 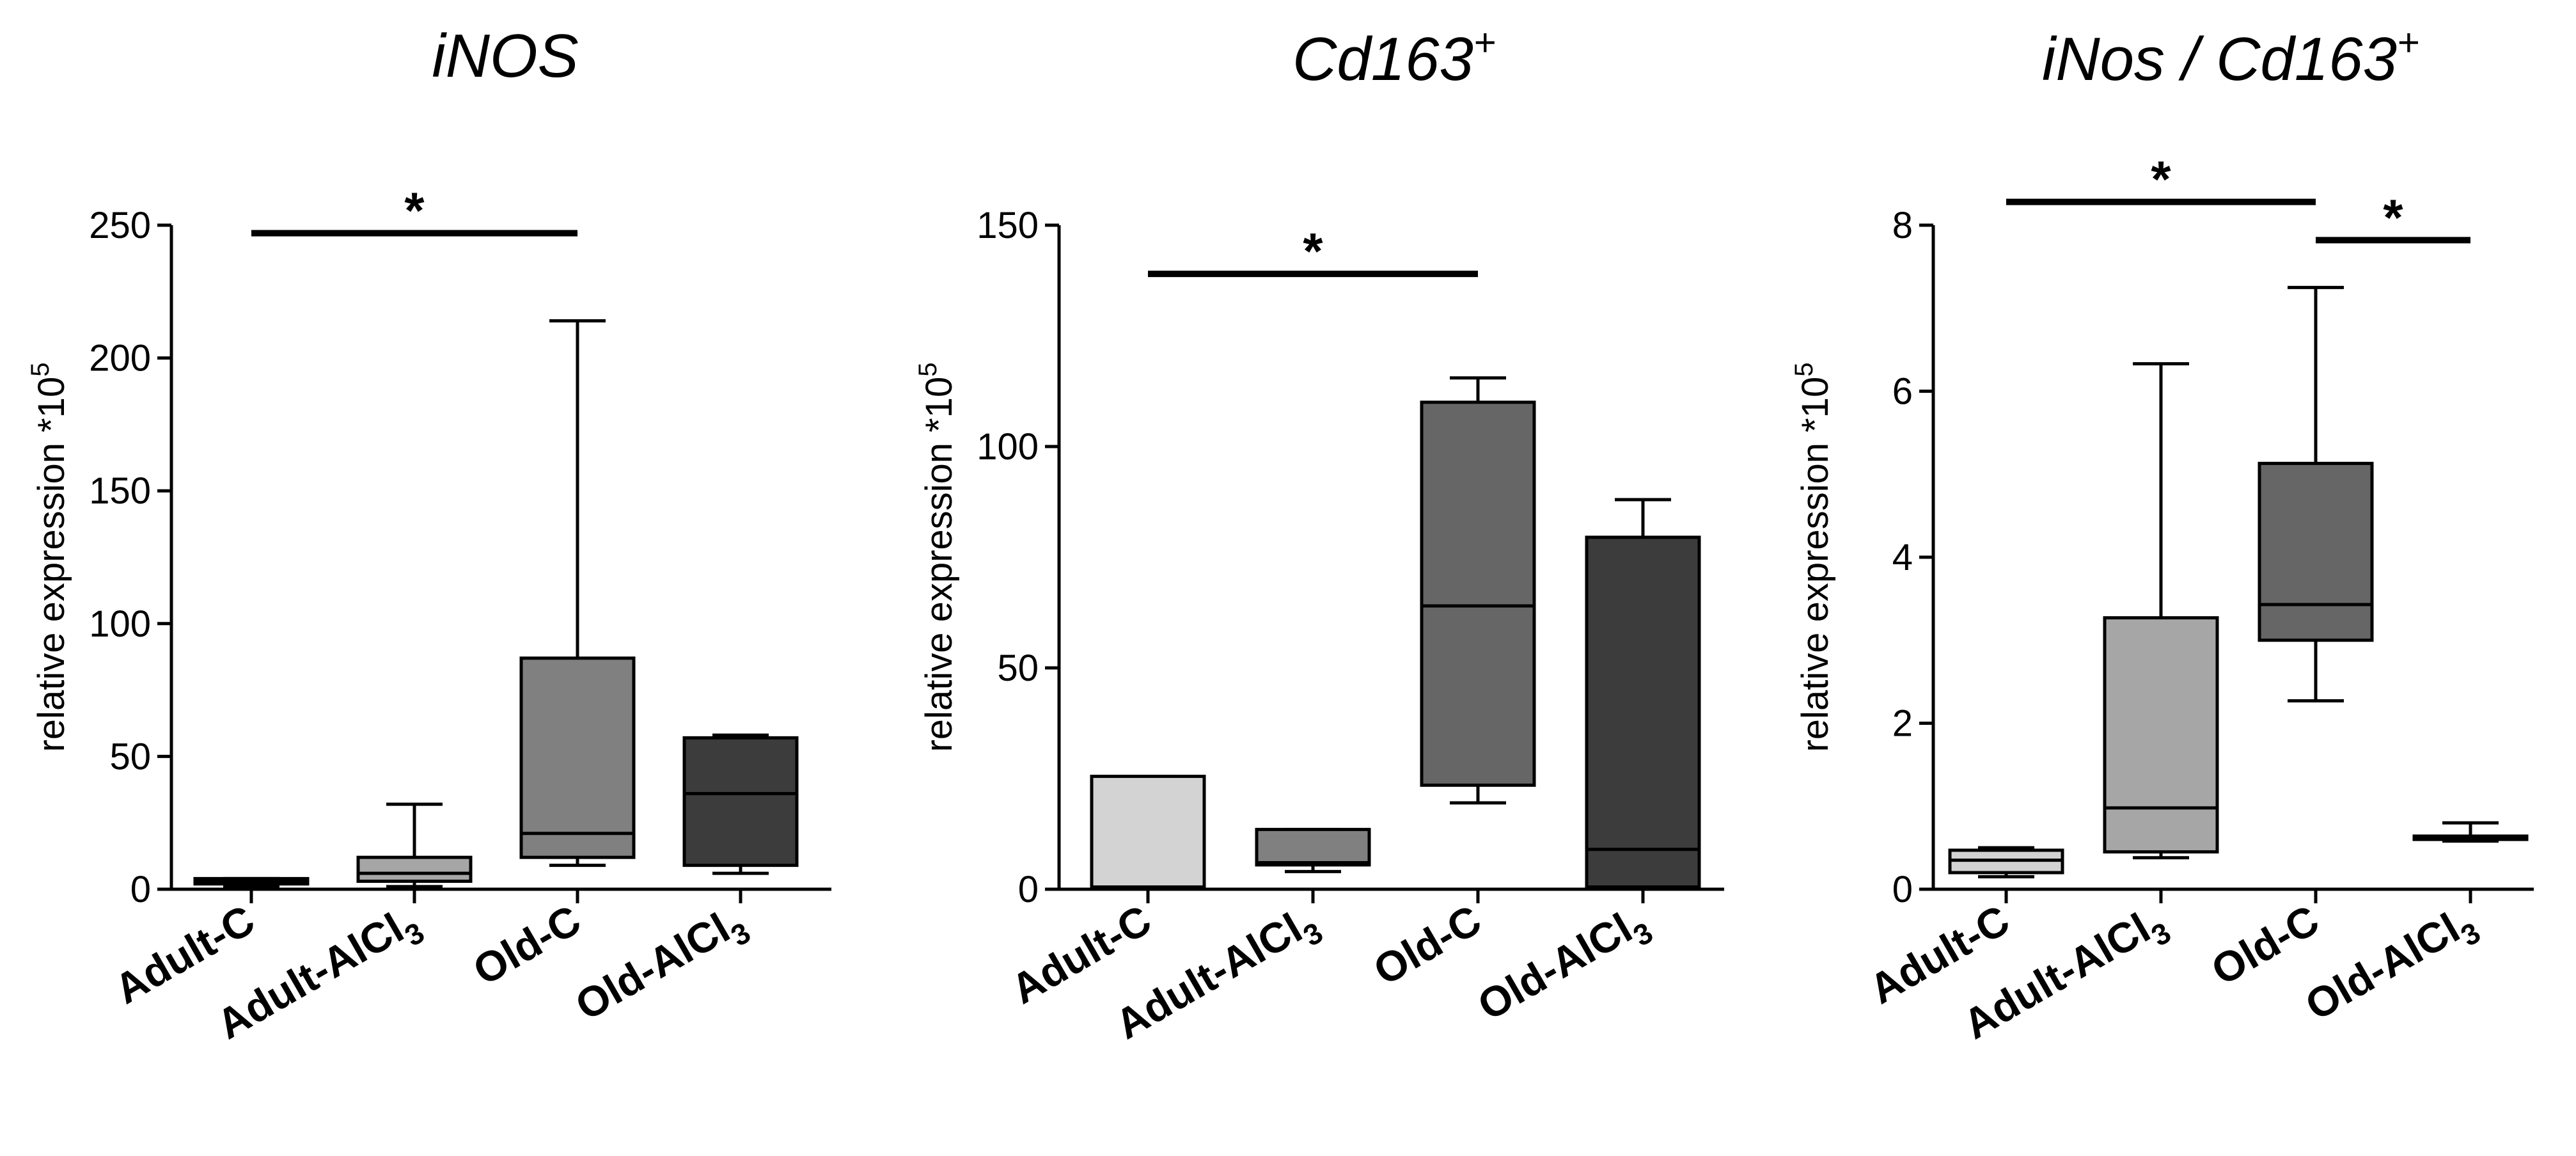 I want to click on chart-title: Cd163+, so click(x=1394, y=57).